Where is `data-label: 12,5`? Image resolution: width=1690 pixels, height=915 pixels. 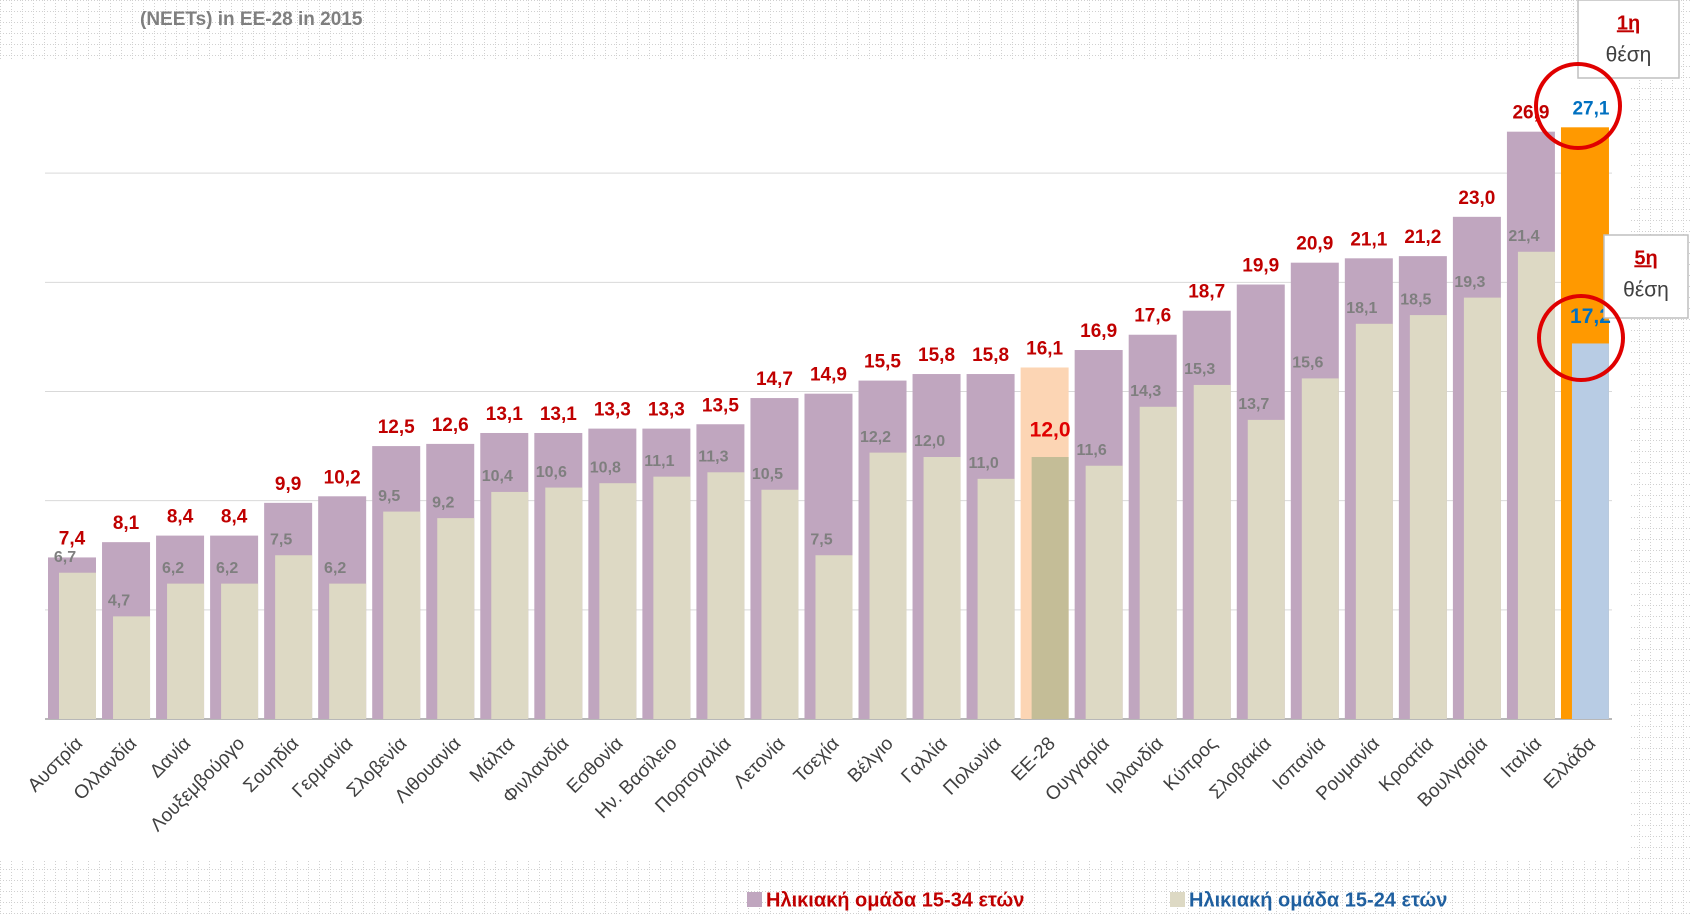
data-label: 12,5 is located at coordinates (396, 427).